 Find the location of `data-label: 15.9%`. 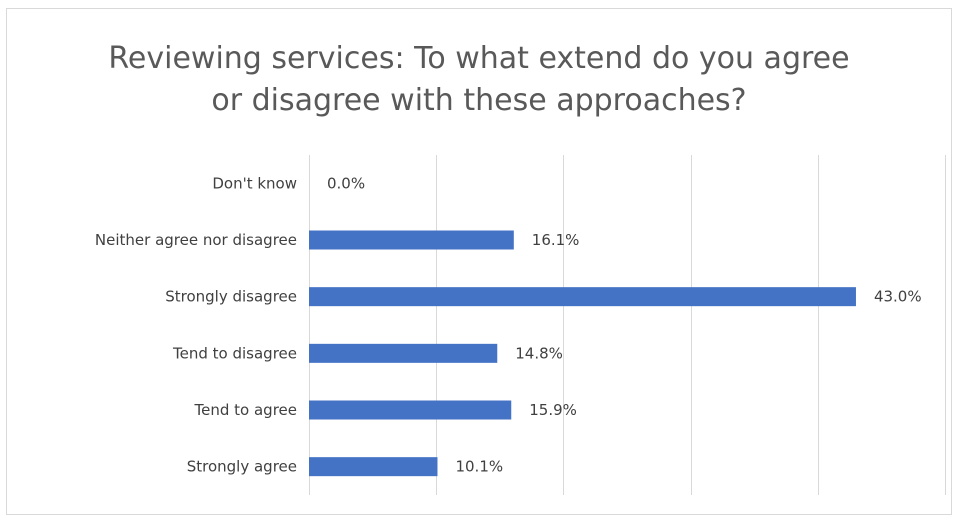

data-label: 15.9% is located at coordinates (553, 410).